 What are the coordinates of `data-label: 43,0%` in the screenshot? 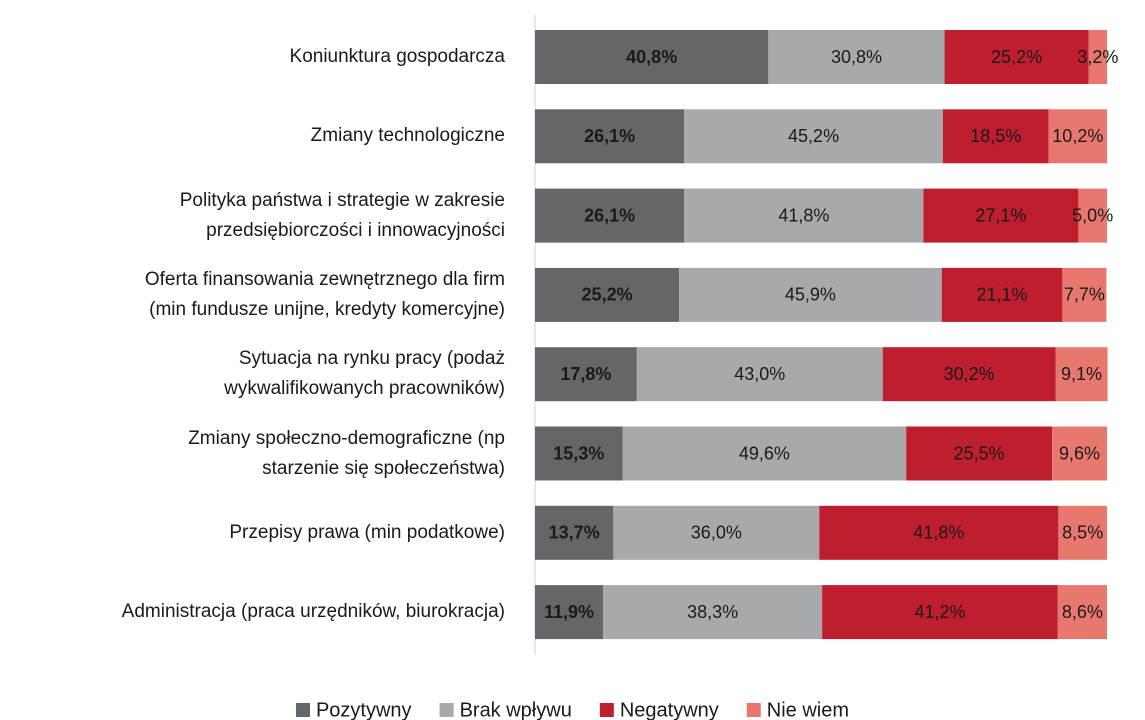 It's located at (759, 374).